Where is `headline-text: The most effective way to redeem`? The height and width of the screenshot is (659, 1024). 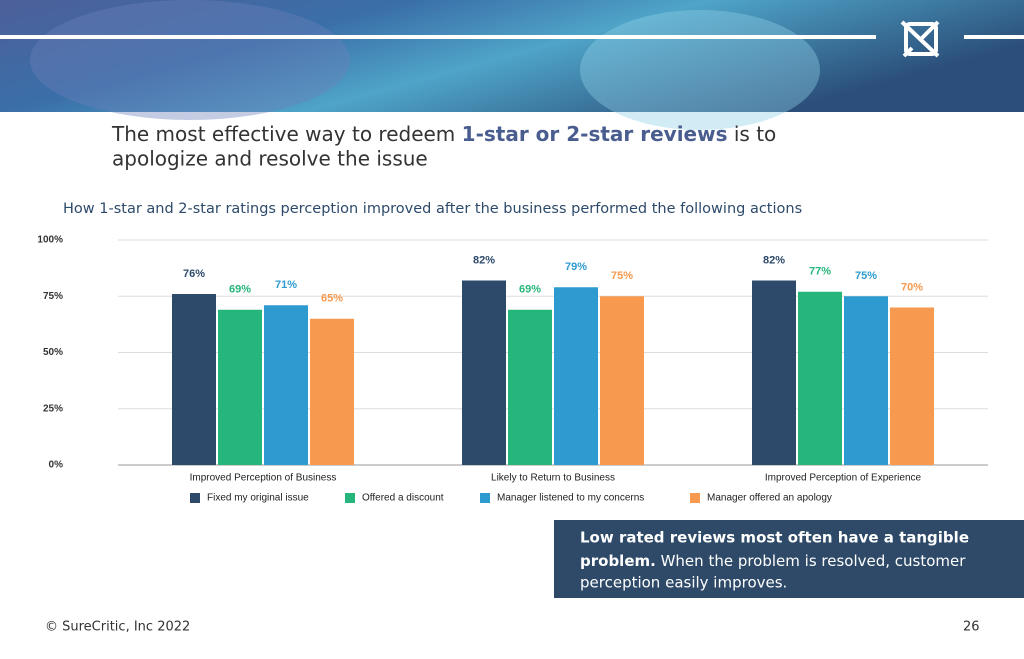
headline-text: The most effective way to redeem is located at coordinates (286, 134).